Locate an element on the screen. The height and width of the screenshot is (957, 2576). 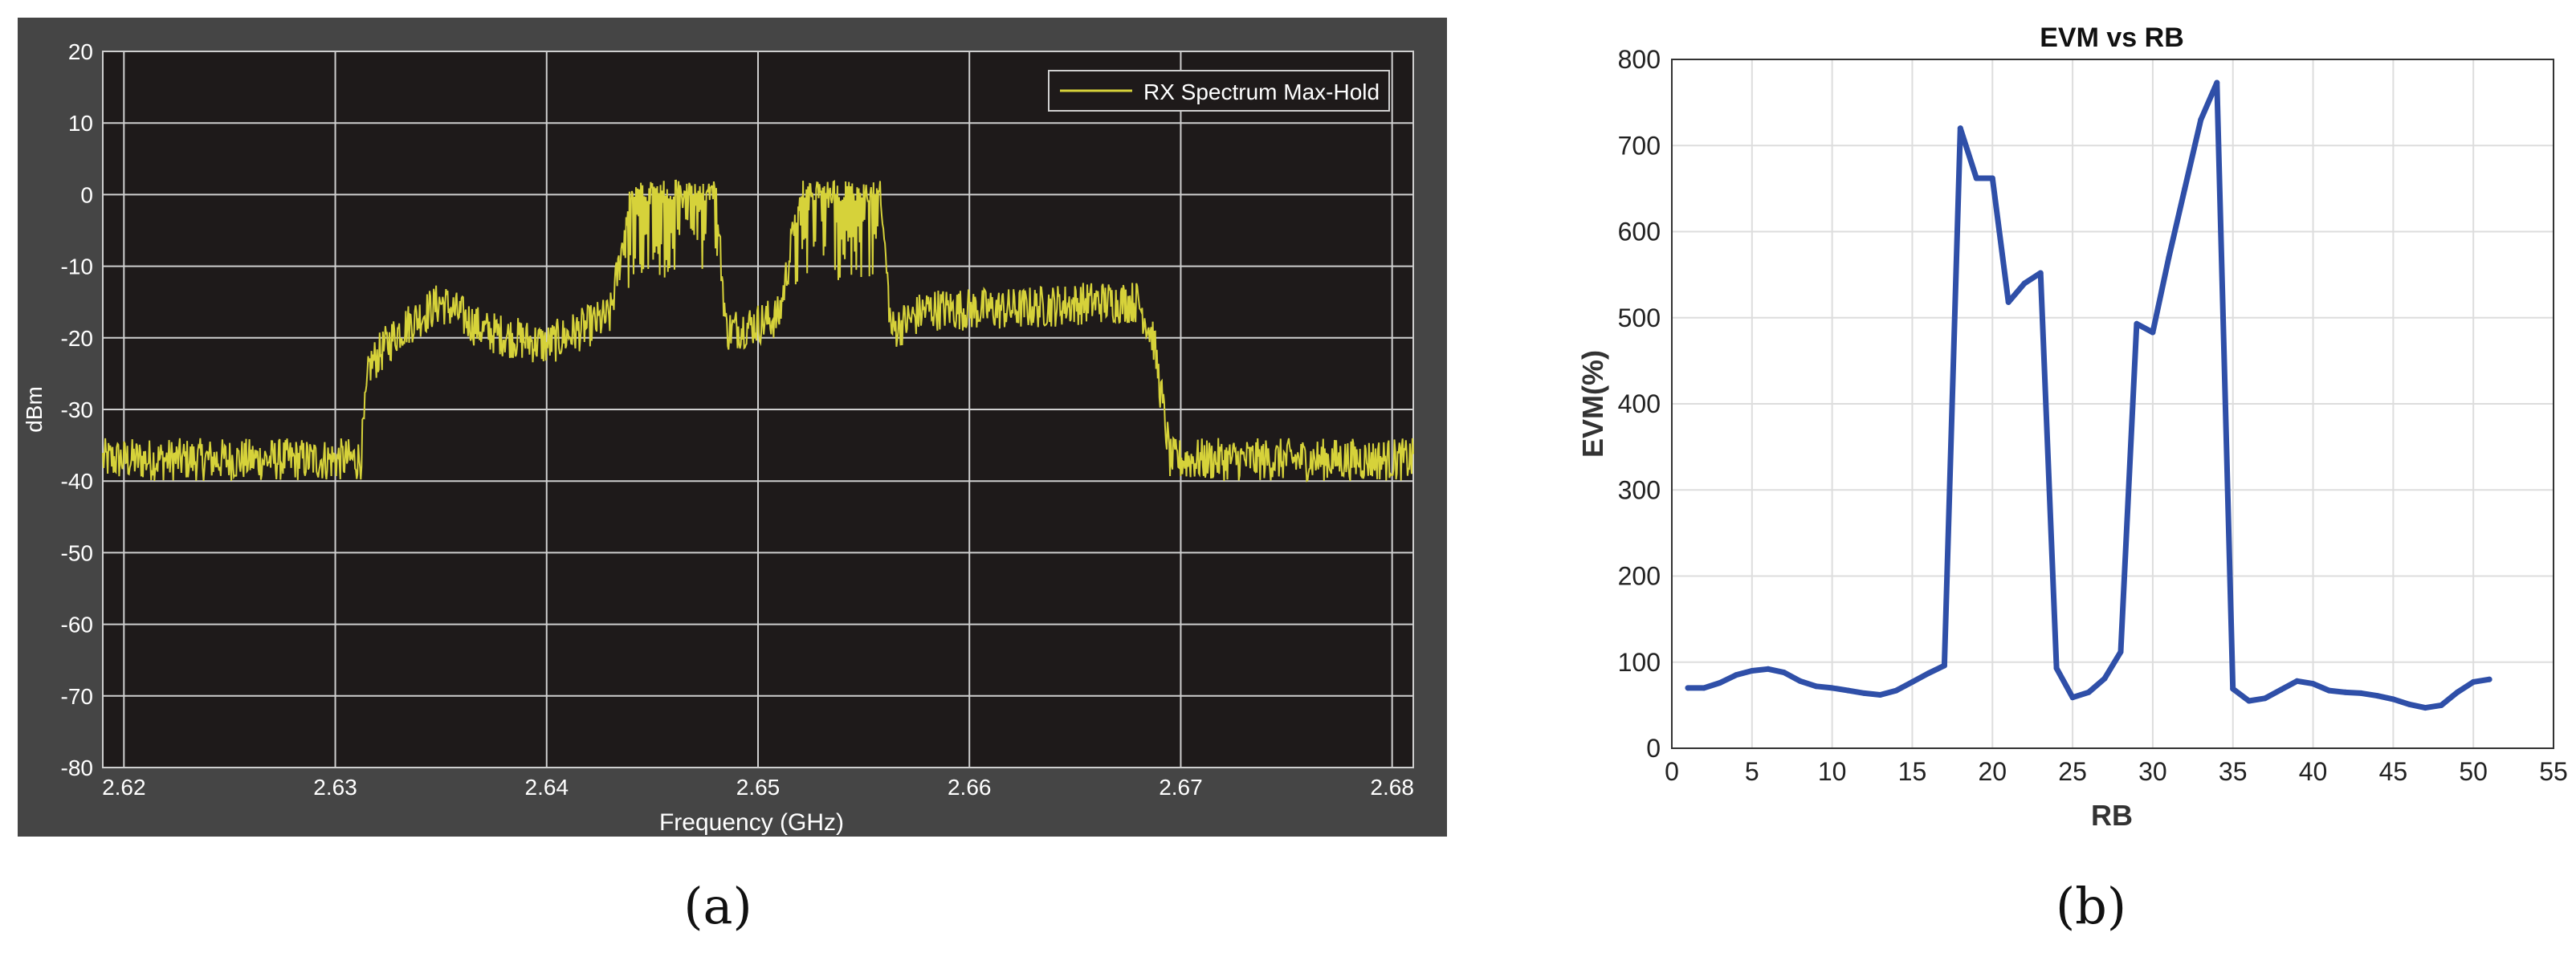
spectrum-x-tick-label: 2.66 is located at coordinates (970, 787).